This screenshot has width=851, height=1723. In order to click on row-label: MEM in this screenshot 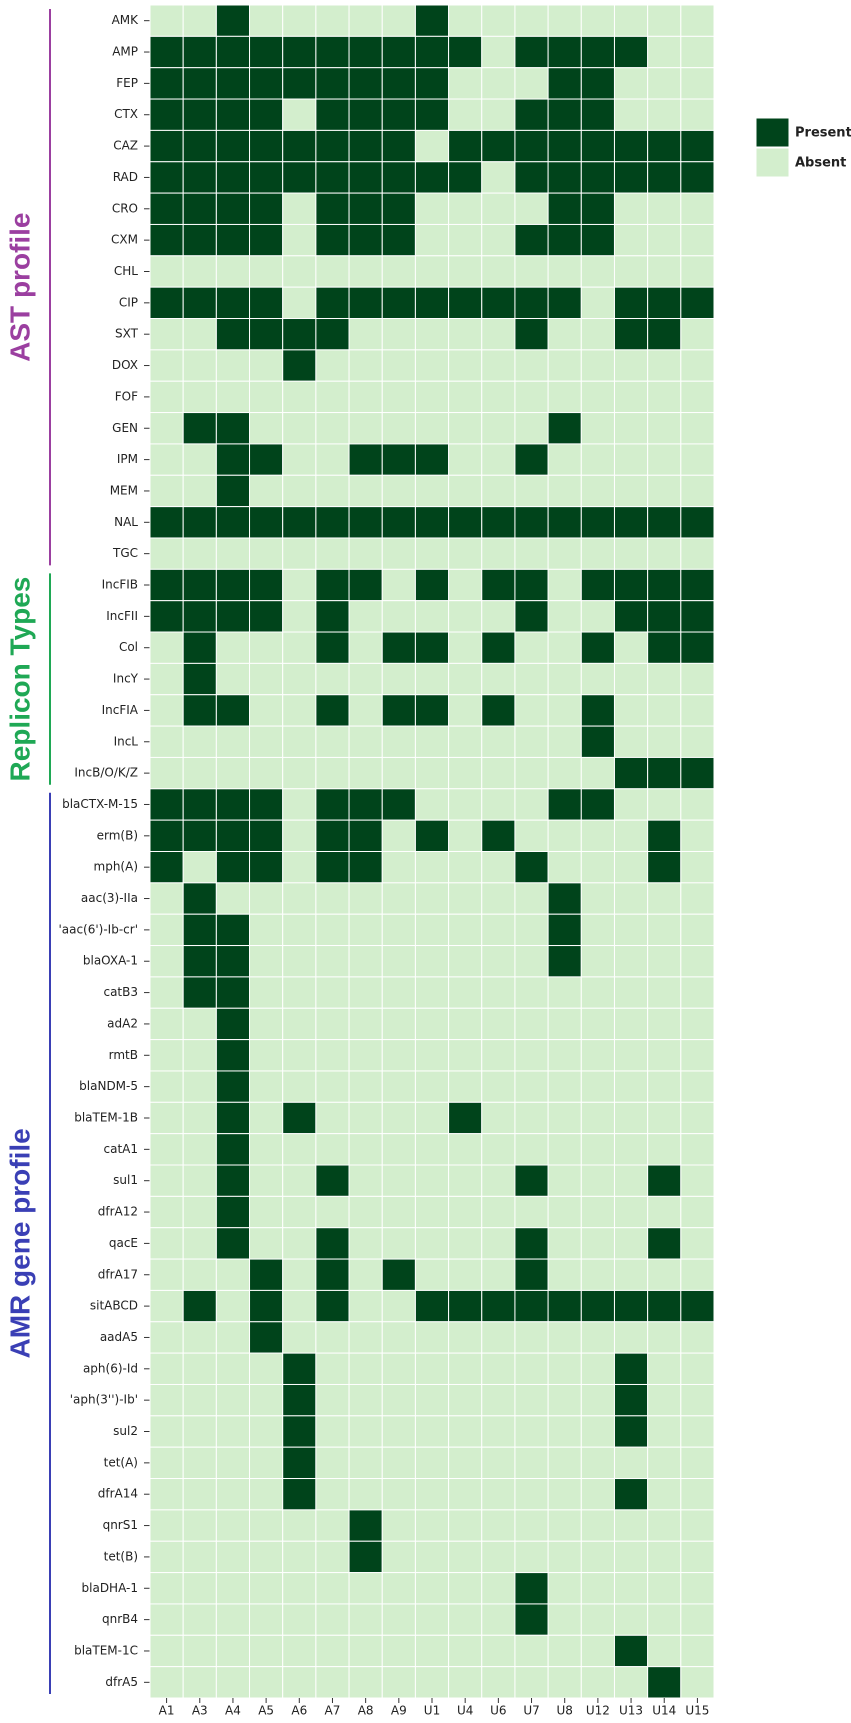, I will do `click(124, 490)`.